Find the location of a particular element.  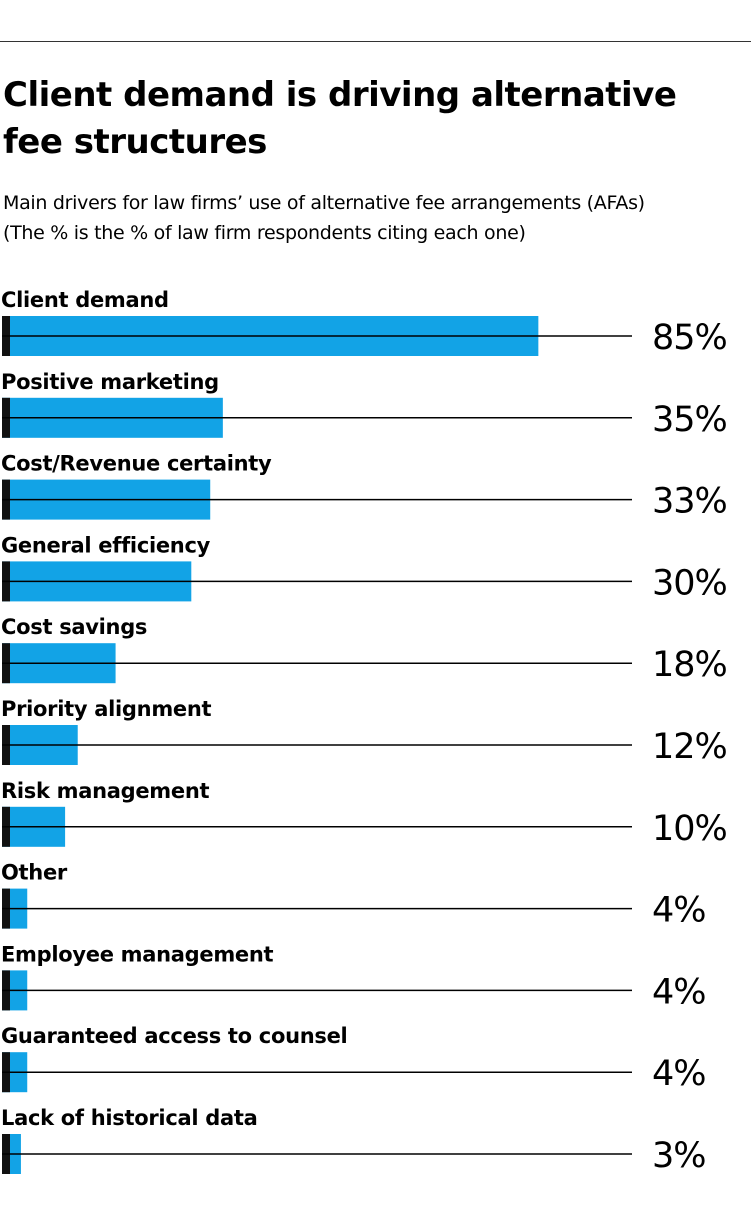

category-label: Guaranteed access to counsel is located at coordinates (174, 1036).